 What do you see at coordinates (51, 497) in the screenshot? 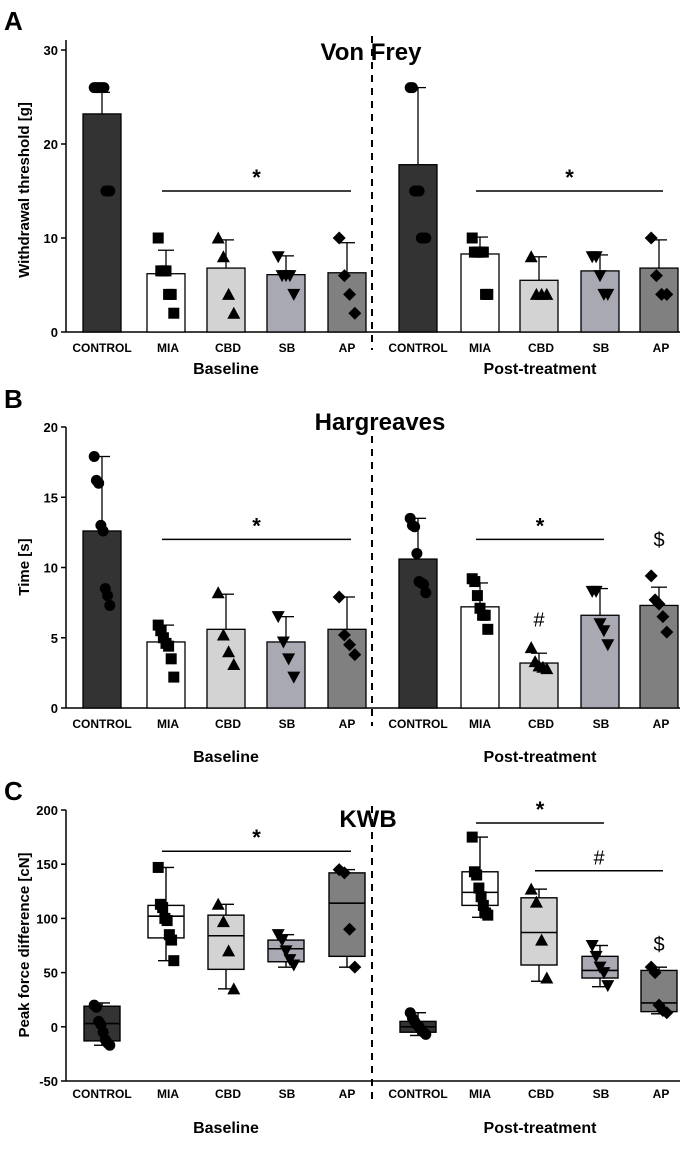
I see `panel-b-y-tick-label: 15` at bounding box center [51, 497].